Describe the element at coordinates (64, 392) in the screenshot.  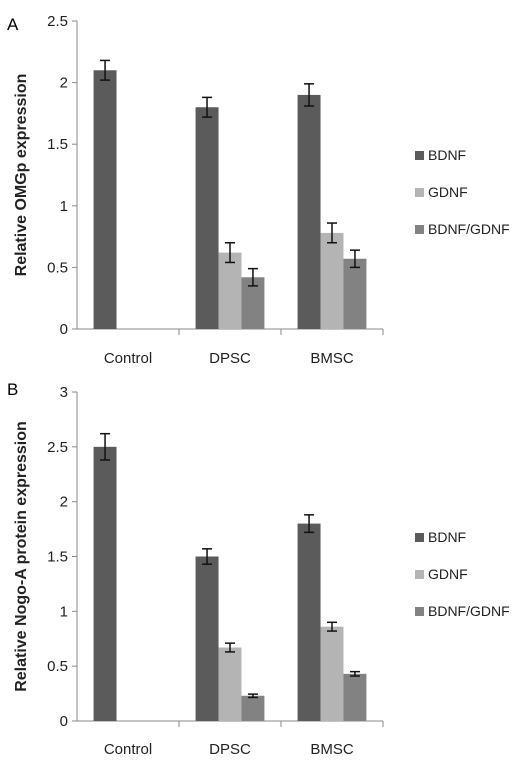
I see `y-tick-label: 3` at that location.